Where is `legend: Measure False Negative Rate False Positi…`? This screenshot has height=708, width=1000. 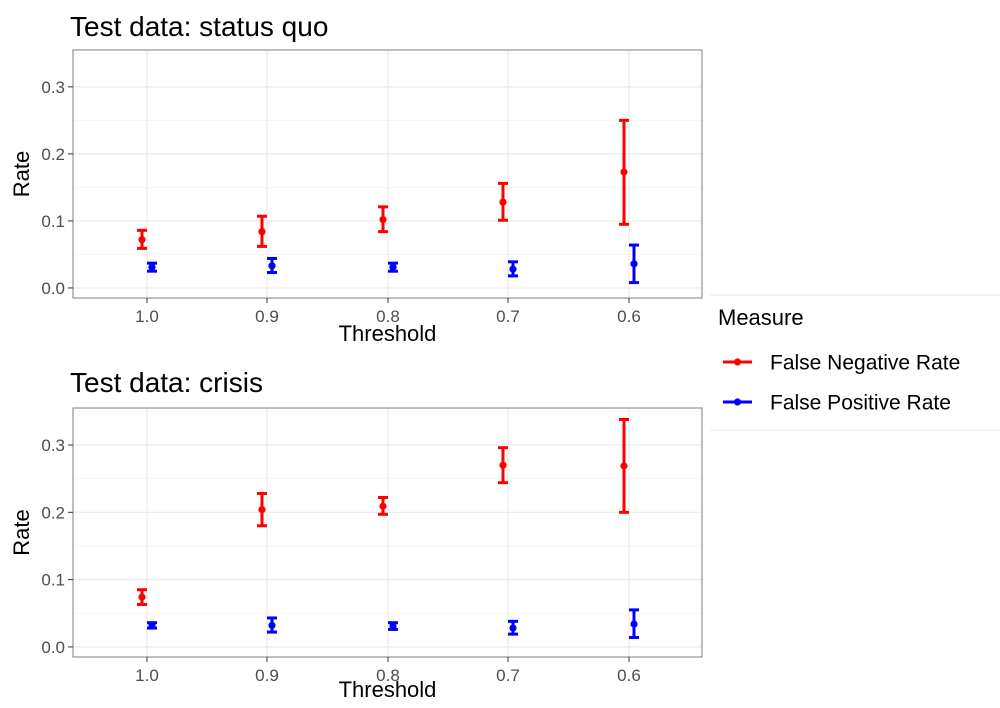
legend: Measure False Negative Rate False Positi… is located at coordinates (855, 362).